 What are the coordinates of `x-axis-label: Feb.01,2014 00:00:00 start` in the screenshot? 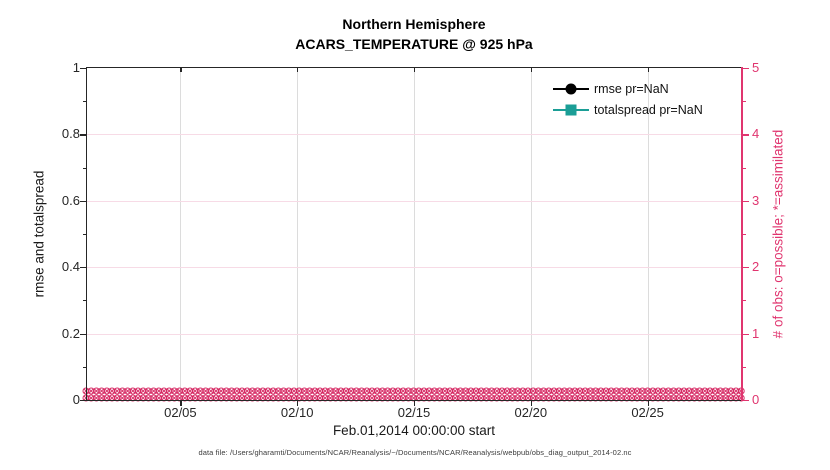 It's located at (414, 430).